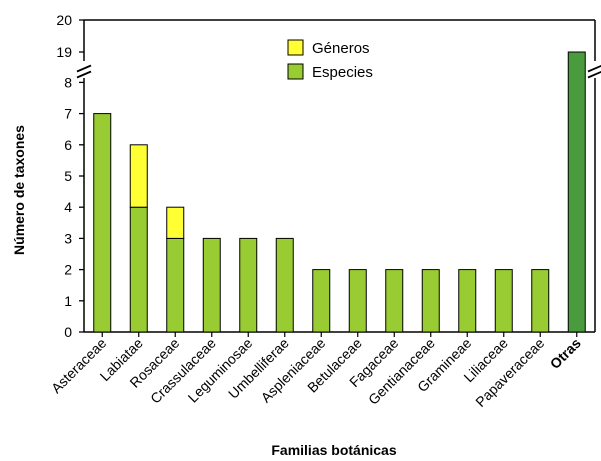  I want to click on y-tick-label: 7, so click(68, 114).